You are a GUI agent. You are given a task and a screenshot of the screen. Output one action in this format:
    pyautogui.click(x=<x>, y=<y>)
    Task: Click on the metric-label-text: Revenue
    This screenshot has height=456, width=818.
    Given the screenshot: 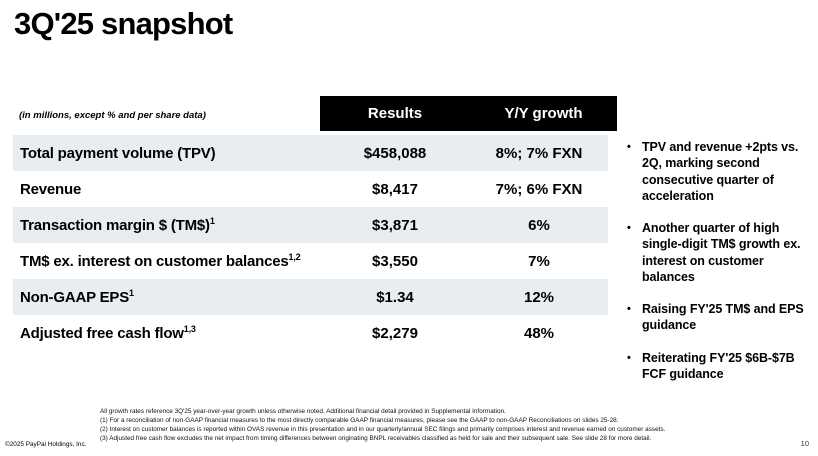 What is the action you would take?
    pyautogui.click(x=51, y=189)
    